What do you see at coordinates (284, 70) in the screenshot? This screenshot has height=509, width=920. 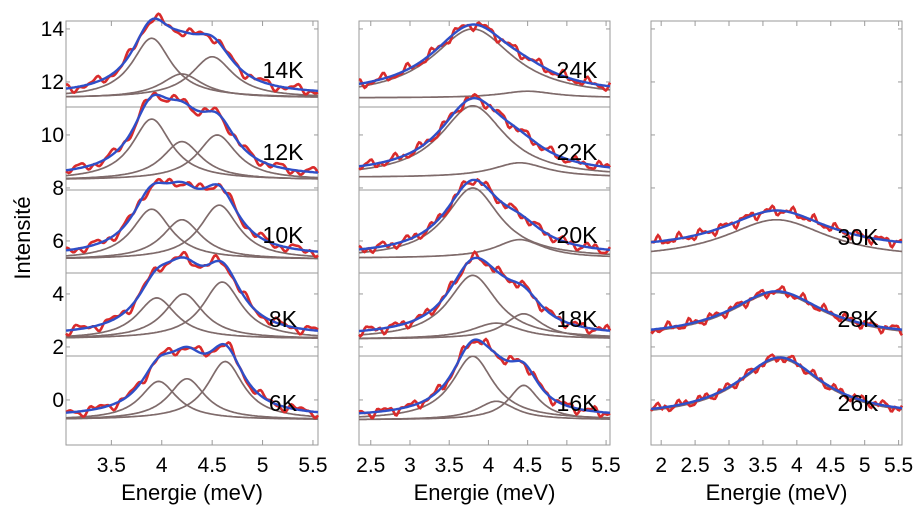 I see `temperature-label: 14K` at bounding box center [284, 70].